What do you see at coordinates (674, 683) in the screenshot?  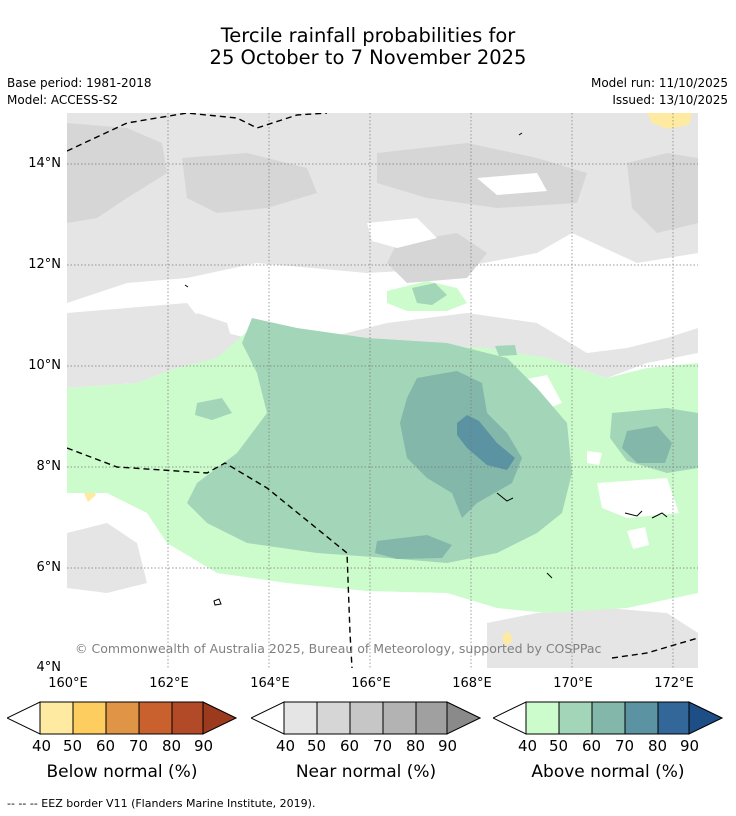 I see `lon-label: 172°E` at bounding box center [674, 683].